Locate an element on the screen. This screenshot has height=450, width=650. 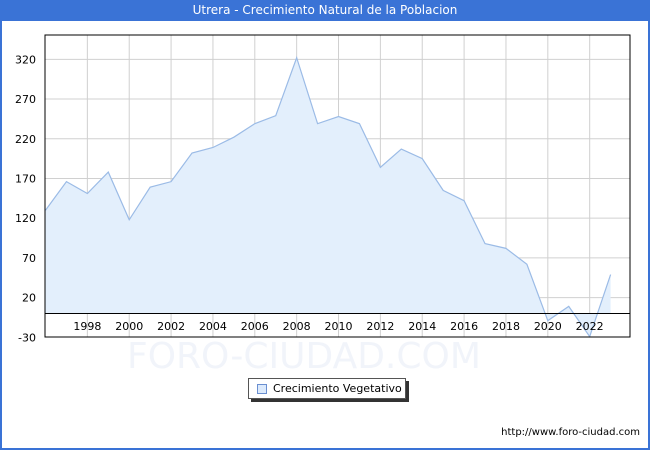
svg-text: 2002 is located at coordinates (171, 326).